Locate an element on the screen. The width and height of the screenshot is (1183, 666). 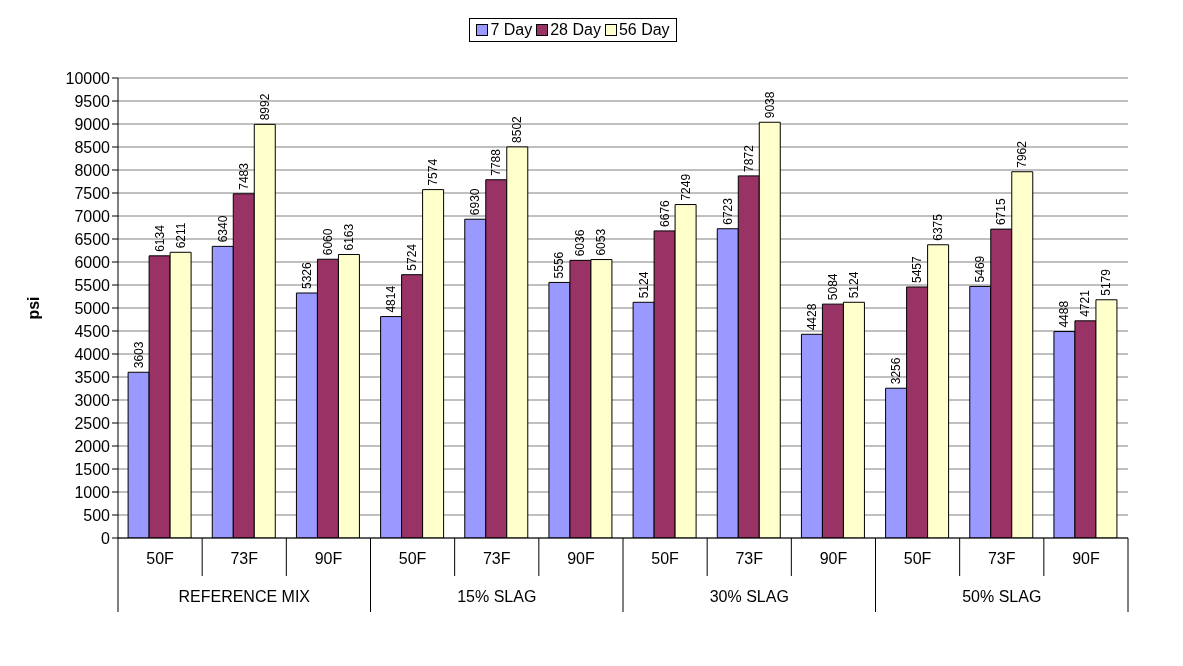
data-label: 4721 is located at coordinates (1085, 303).